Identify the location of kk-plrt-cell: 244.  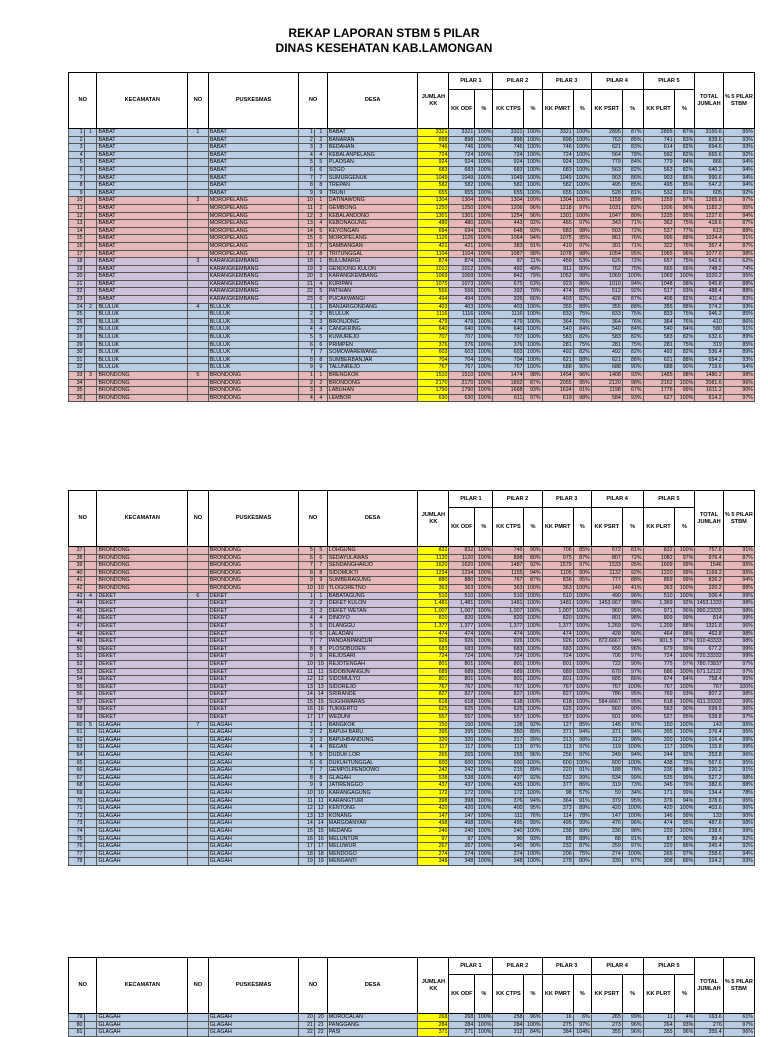
(658, 755).